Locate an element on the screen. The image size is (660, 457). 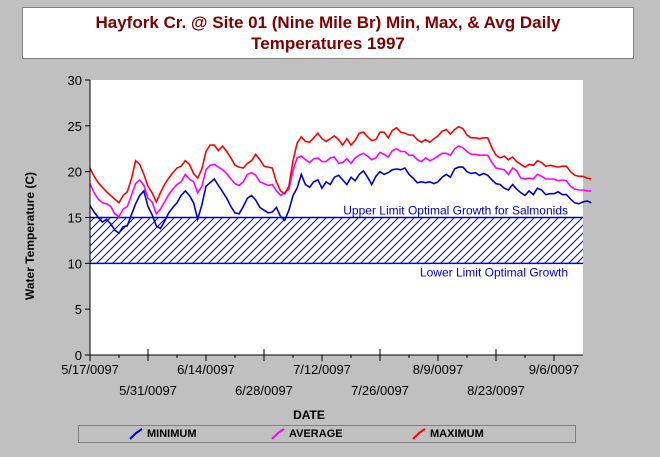
series-line-average is located at coordinates (340, 181).